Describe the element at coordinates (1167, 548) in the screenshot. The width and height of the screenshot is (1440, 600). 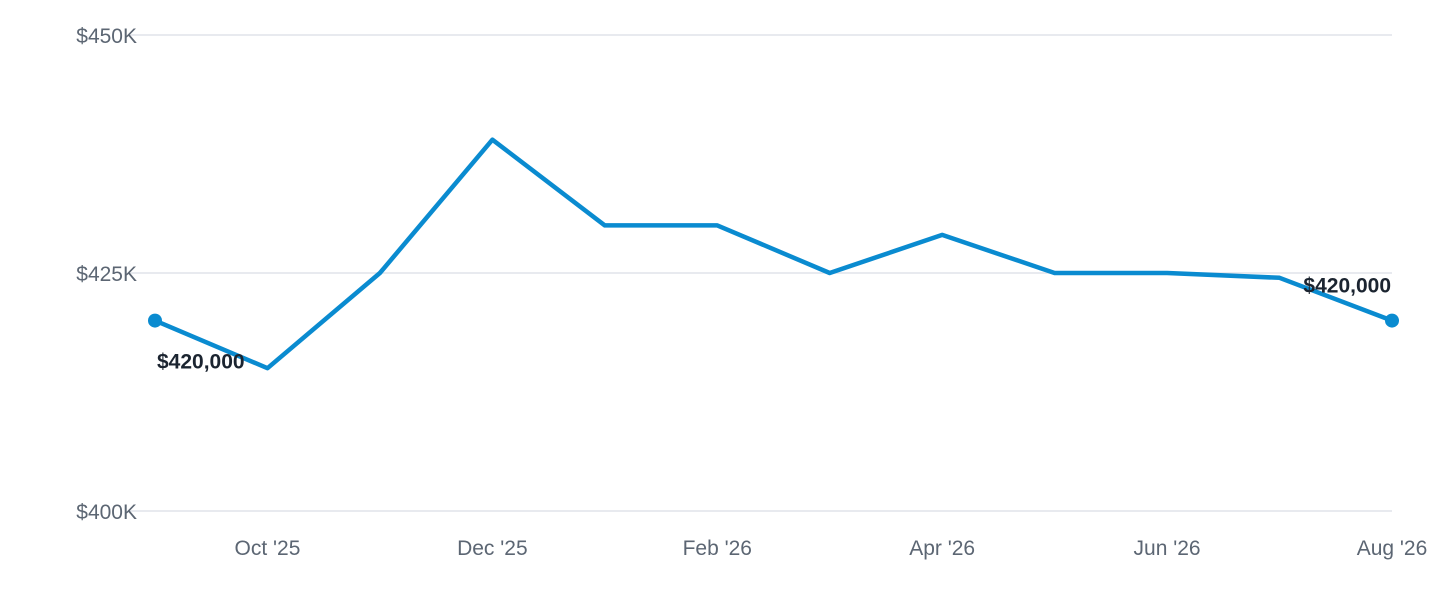
I see `x-tick-label: Jun '26` at that location.